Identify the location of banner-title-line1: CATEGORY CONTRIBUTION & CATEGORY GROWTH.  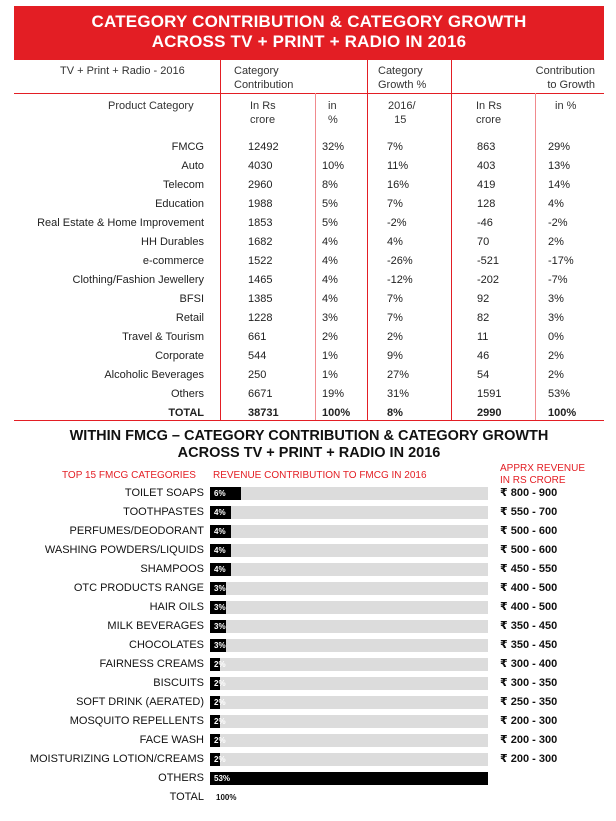
(309, 21).